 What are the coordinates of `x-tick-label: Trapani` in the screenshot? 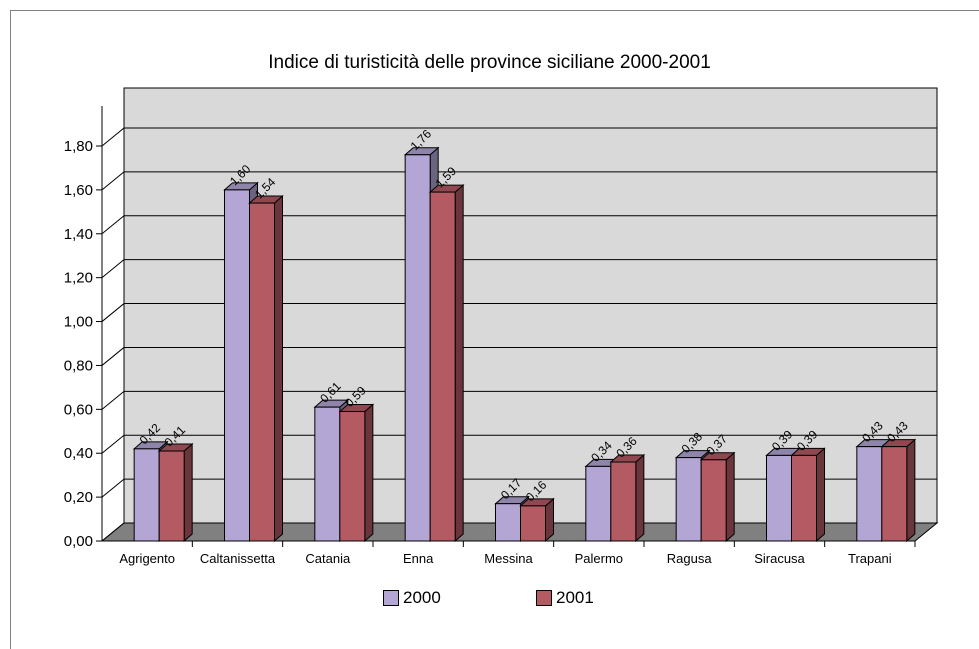 It's located at (870, 558).